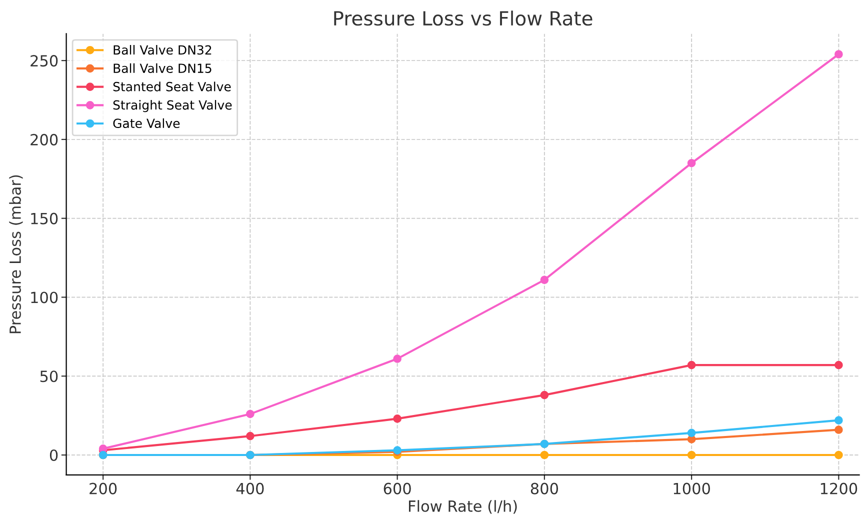 The image size is (861, 519). What do you see at coordinates (692, 488) in the screenshot?
I see `x-tick-label: 1000` at bounding box center [692, 488].